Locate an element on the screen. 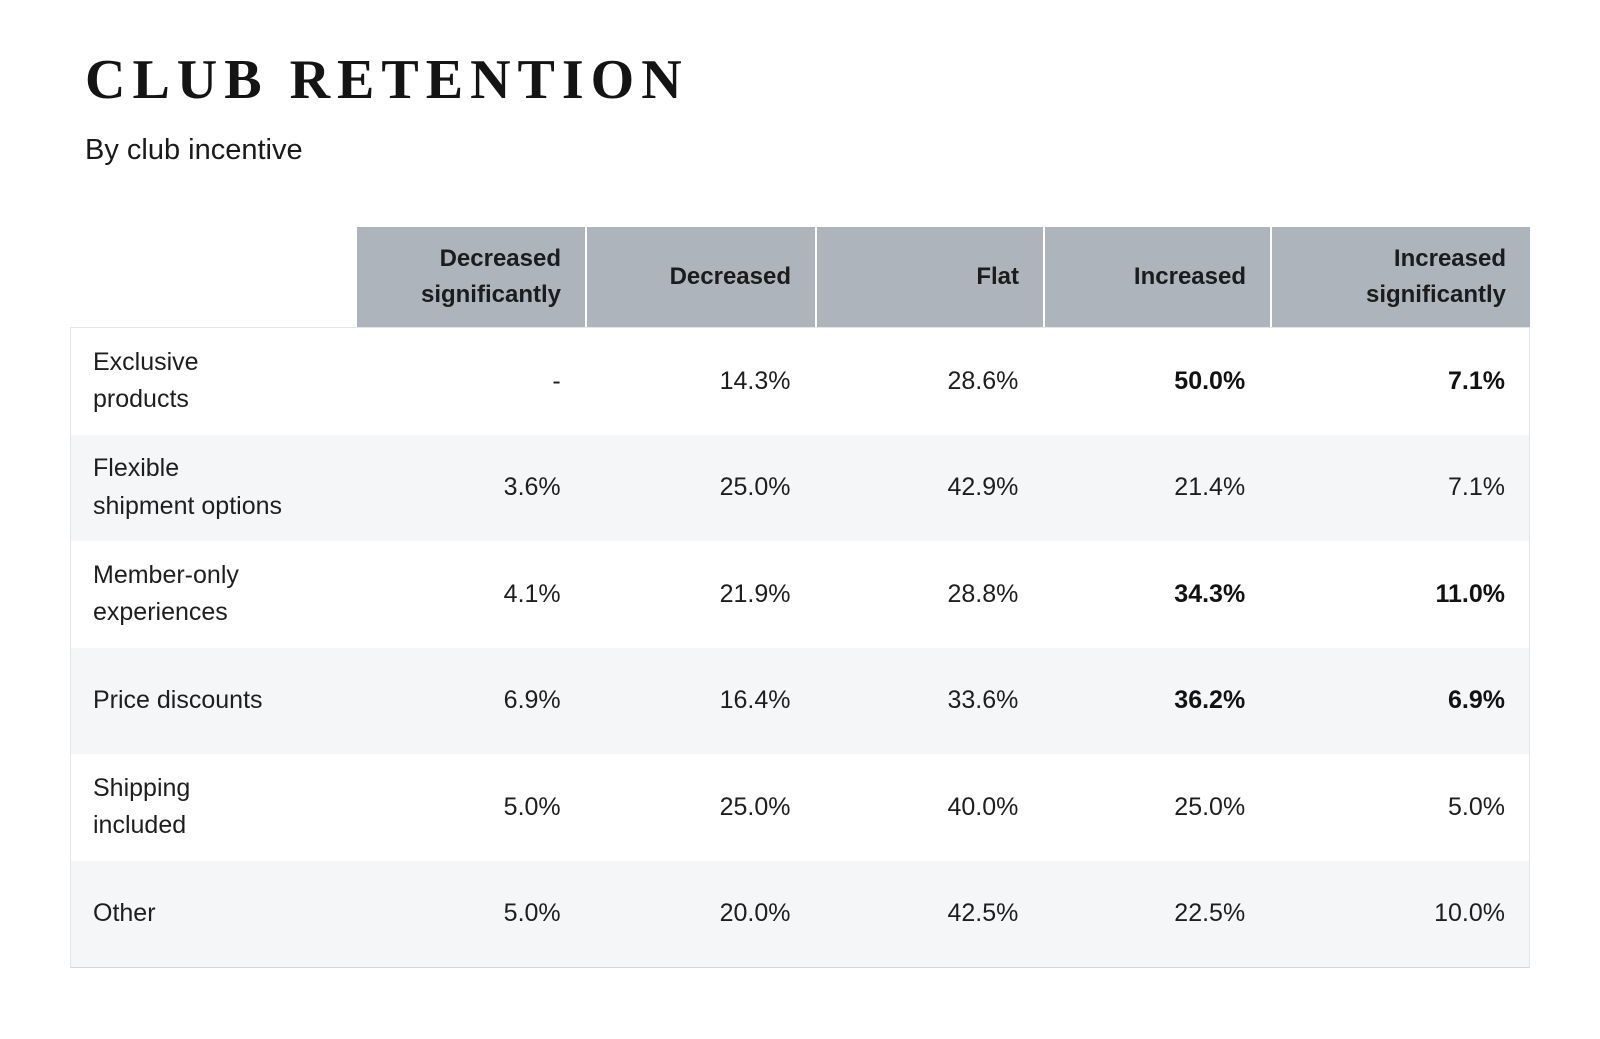 The image size is (1600, 1039). value-cell: 16.4% is located at coordinates (755, 700).